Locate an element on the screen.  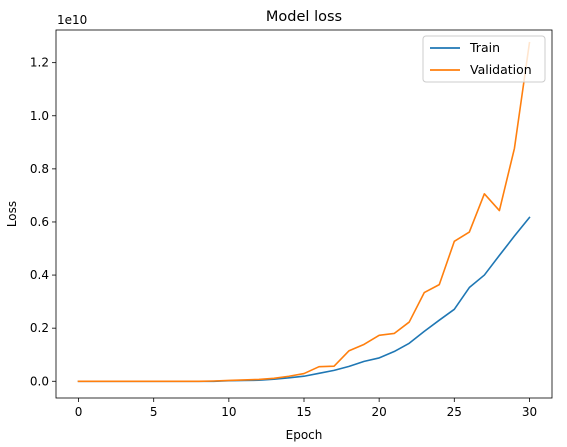
y-tick-label: 0.2 is located at coordinates (39, 328).